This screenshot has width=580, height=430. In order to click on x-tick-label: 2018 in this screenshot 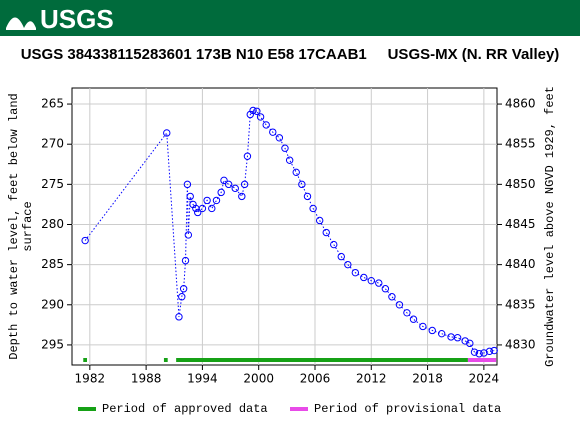, I will do `click(427, 379)`.